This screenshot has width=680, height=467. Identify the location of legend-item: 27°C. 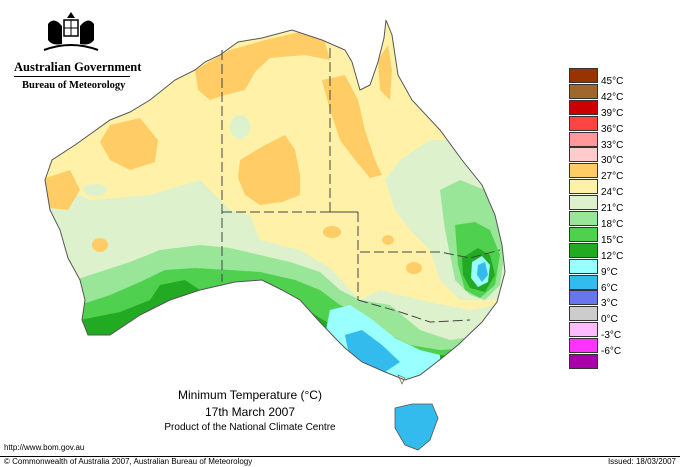
(596, 172).